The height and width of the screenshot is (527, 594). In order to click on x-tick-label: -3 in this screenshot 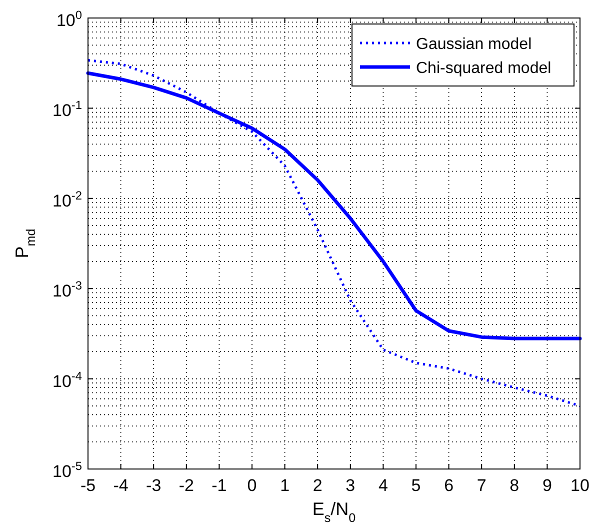, I will do `click(154, 485)`.